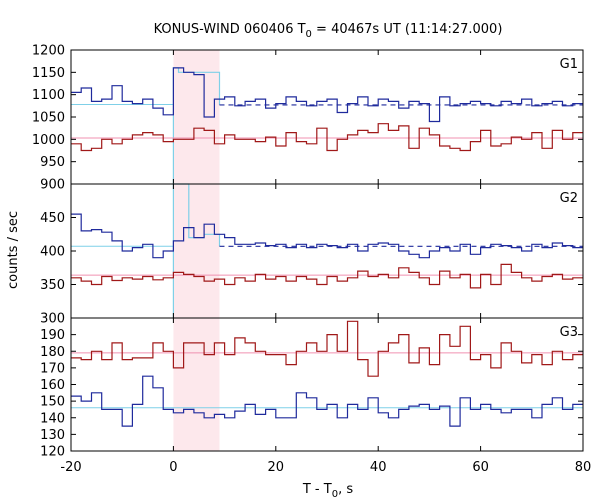 The width and height of the screenshot is (600, 500). I want to click on x-tick-label: 40, so click(378, 467).